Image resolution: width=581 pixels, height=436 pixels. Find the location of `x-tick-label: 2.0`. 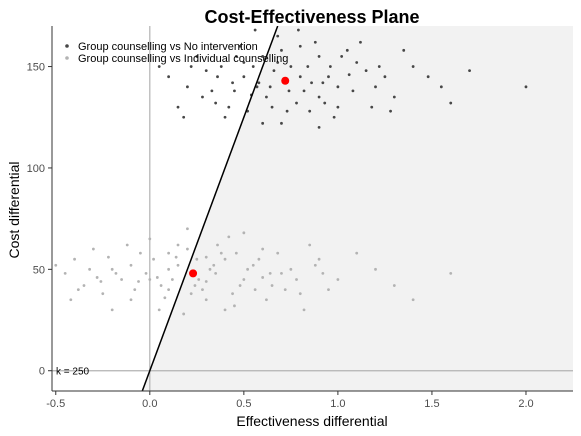

x-tick-label: 2.0 is located at coordinates (525, 404).